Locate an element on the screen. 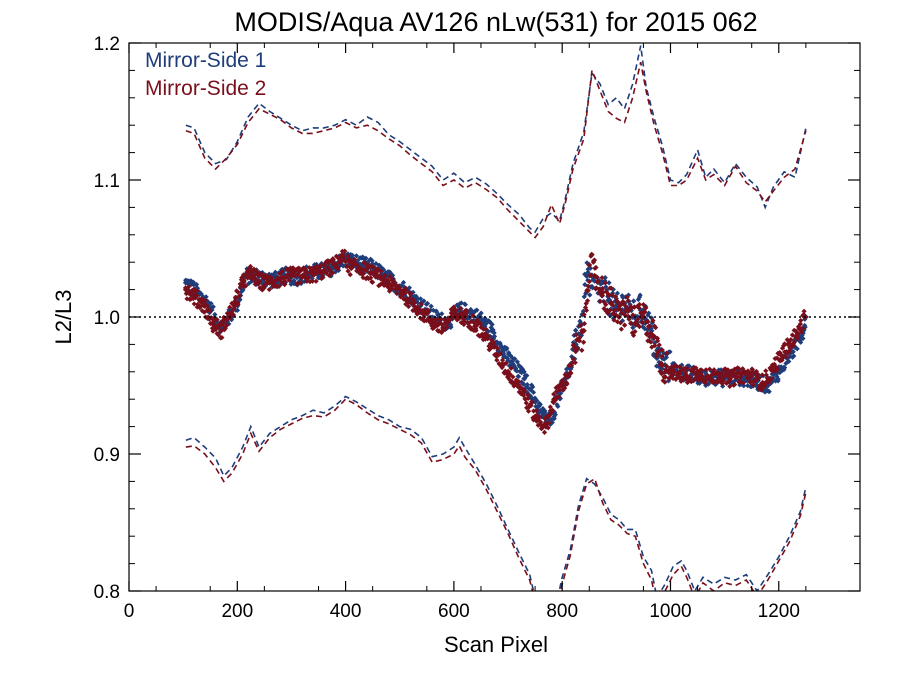  y-tick-label: 1.1 is located at coordinates (107, 181).